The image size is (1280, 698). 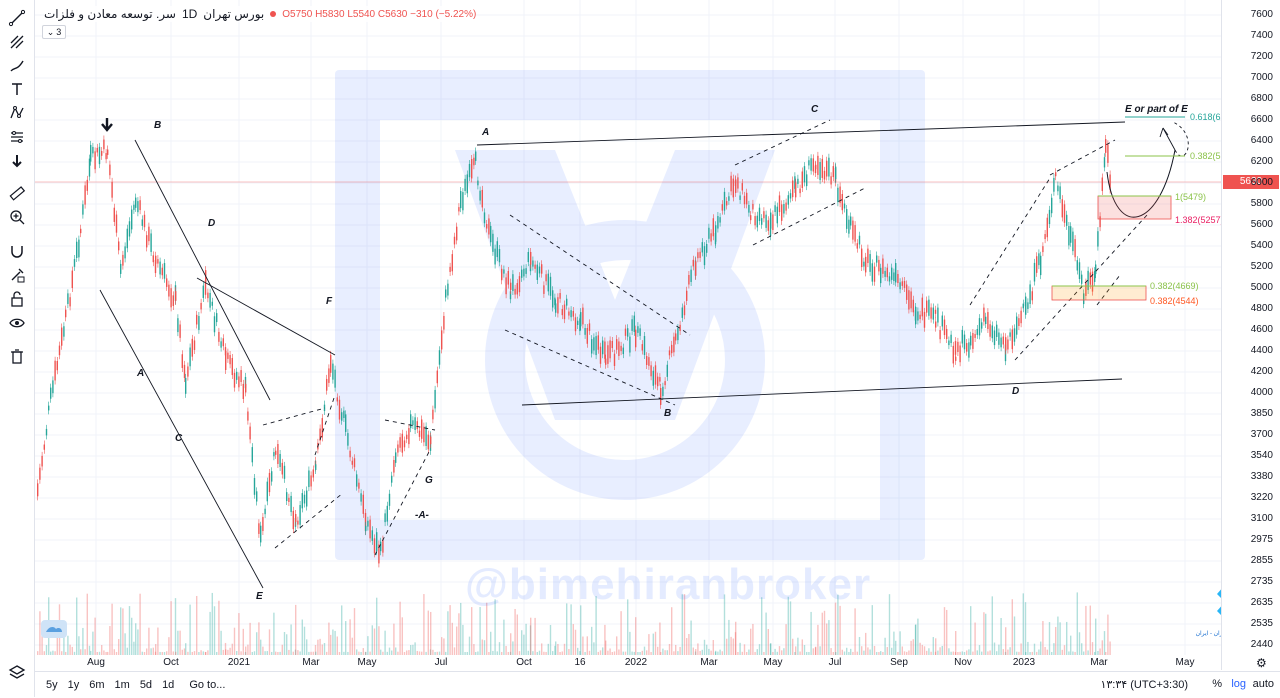 I want to click on eye-icon, so click(x=17, y=323).